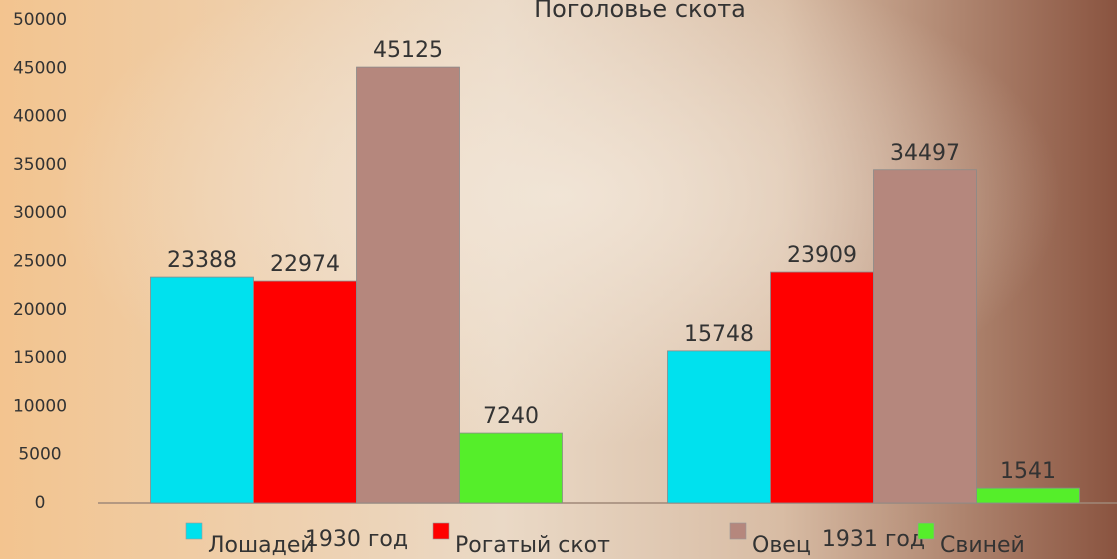  I want to click on y-tick-label: 45000, so click(40, 68).